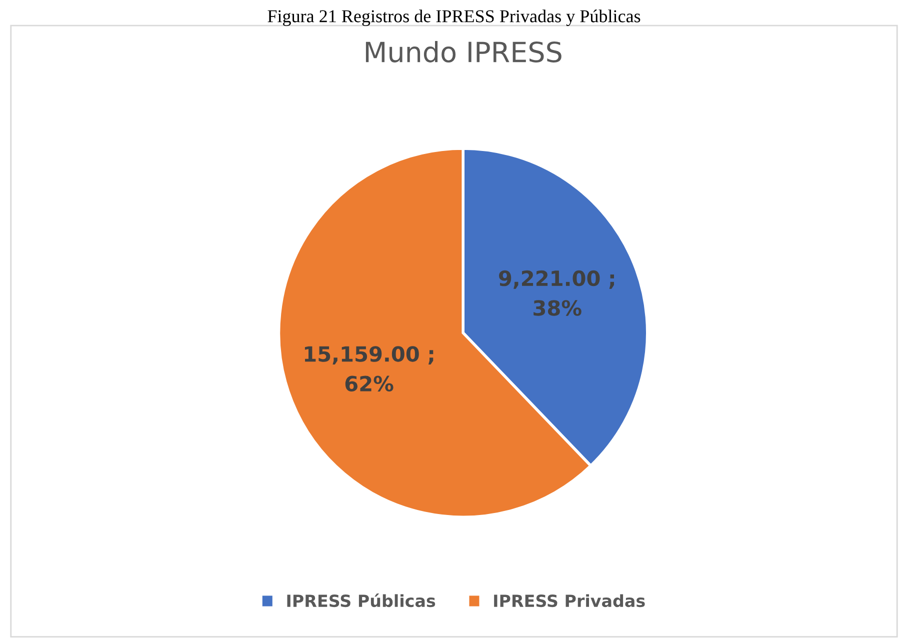 The width and height of the screenshot is (908, 640). Describe the element at coordinates (464, 51) in the screenshot. I see `chart-title: Mundo IPRESS` at that location.